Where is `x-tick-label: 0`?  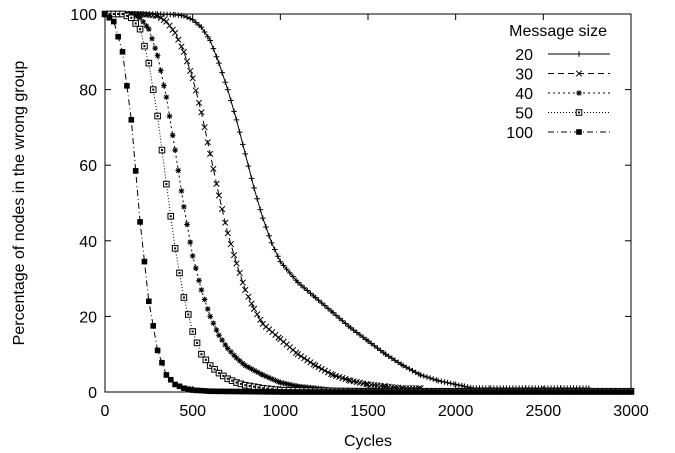 x-tick-label: 0 is located at coordinates (105, 411).